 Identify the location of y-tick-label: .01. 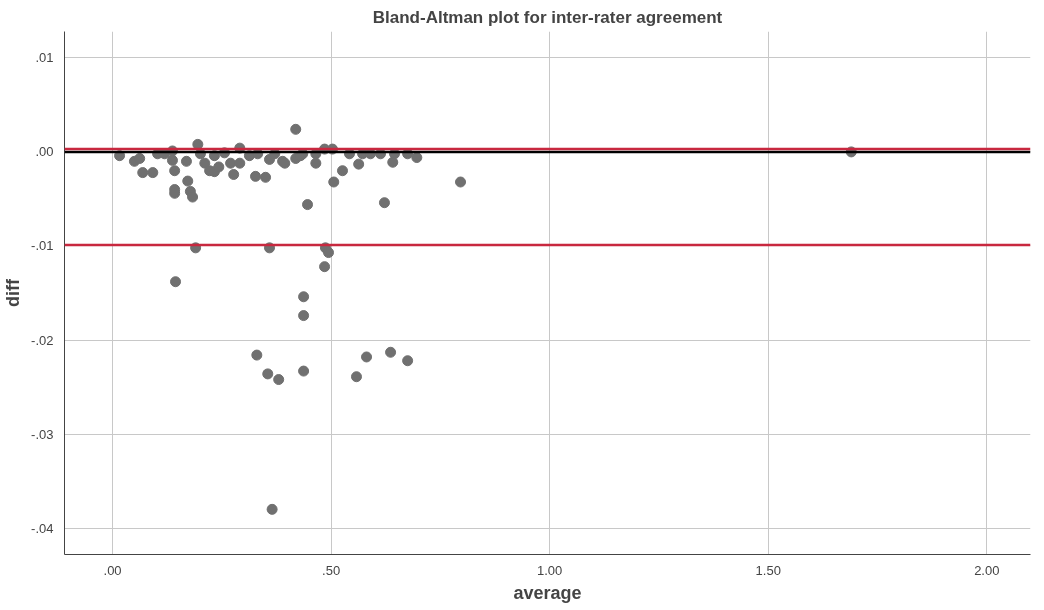
(44, 58).